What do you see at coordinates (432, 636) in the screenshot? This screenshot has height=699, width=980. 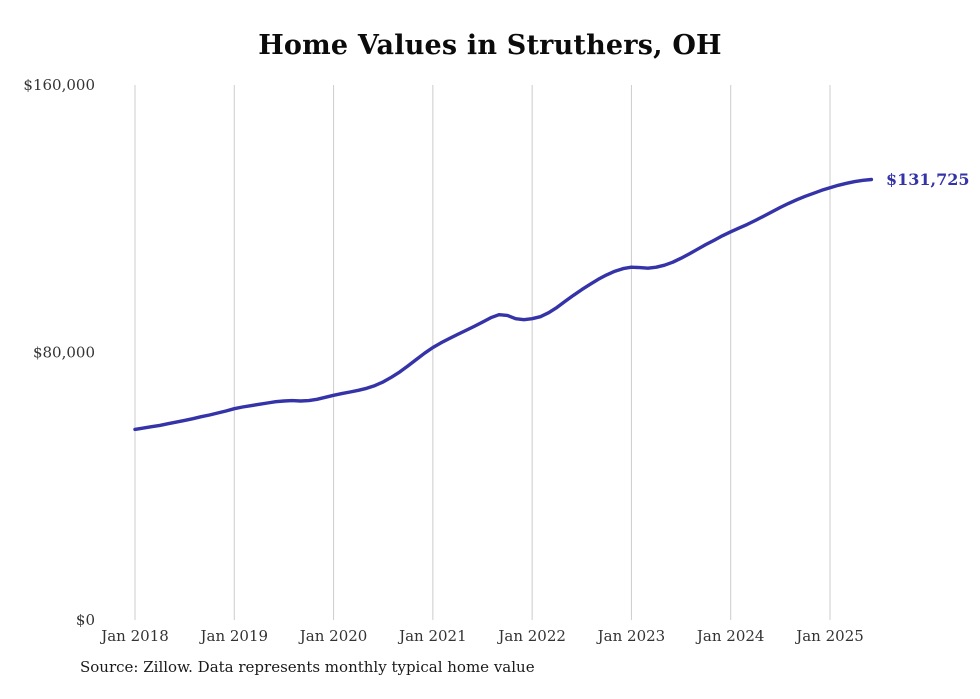 I see `x-tick-label: Jan 2021` at bounding box center [432, 636].